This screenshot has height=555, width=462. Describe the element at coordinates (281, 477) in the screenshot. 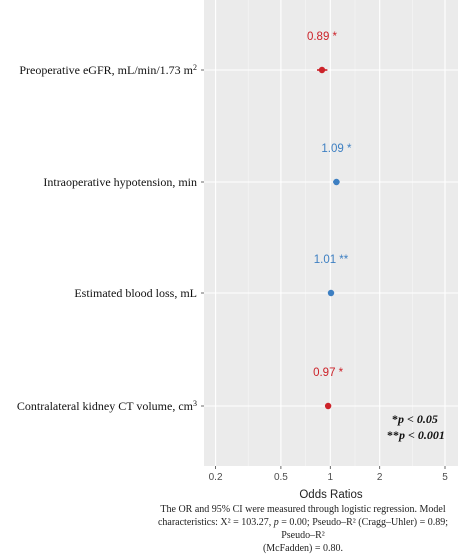

I see `x-tick-label: 0.5` at that location.